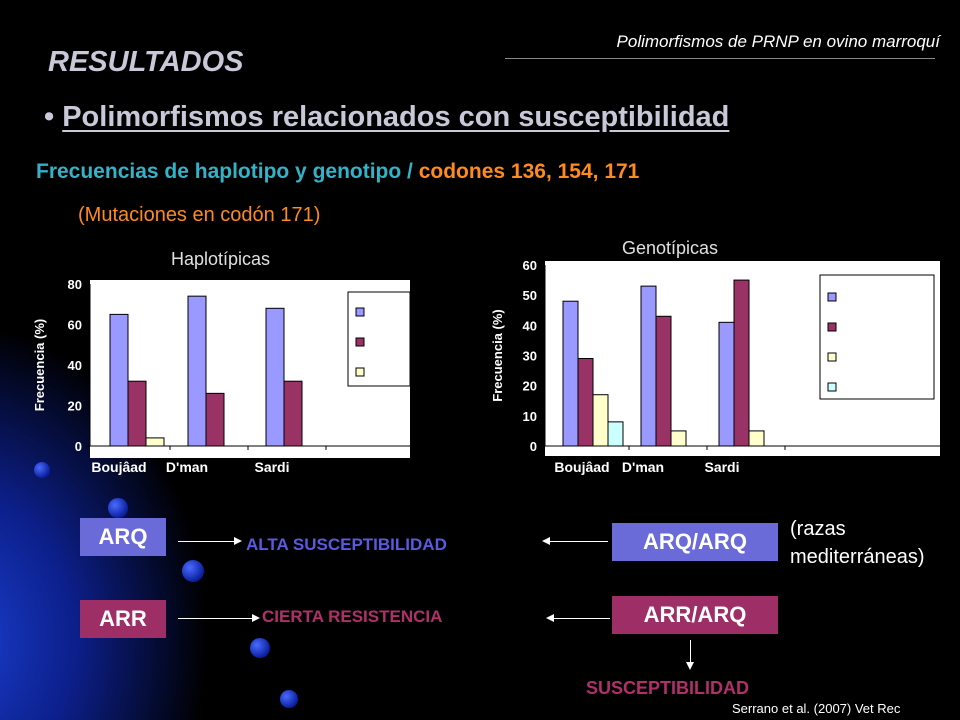  I want to click on razas-line-2: mediterráneas), so click(857, 557).